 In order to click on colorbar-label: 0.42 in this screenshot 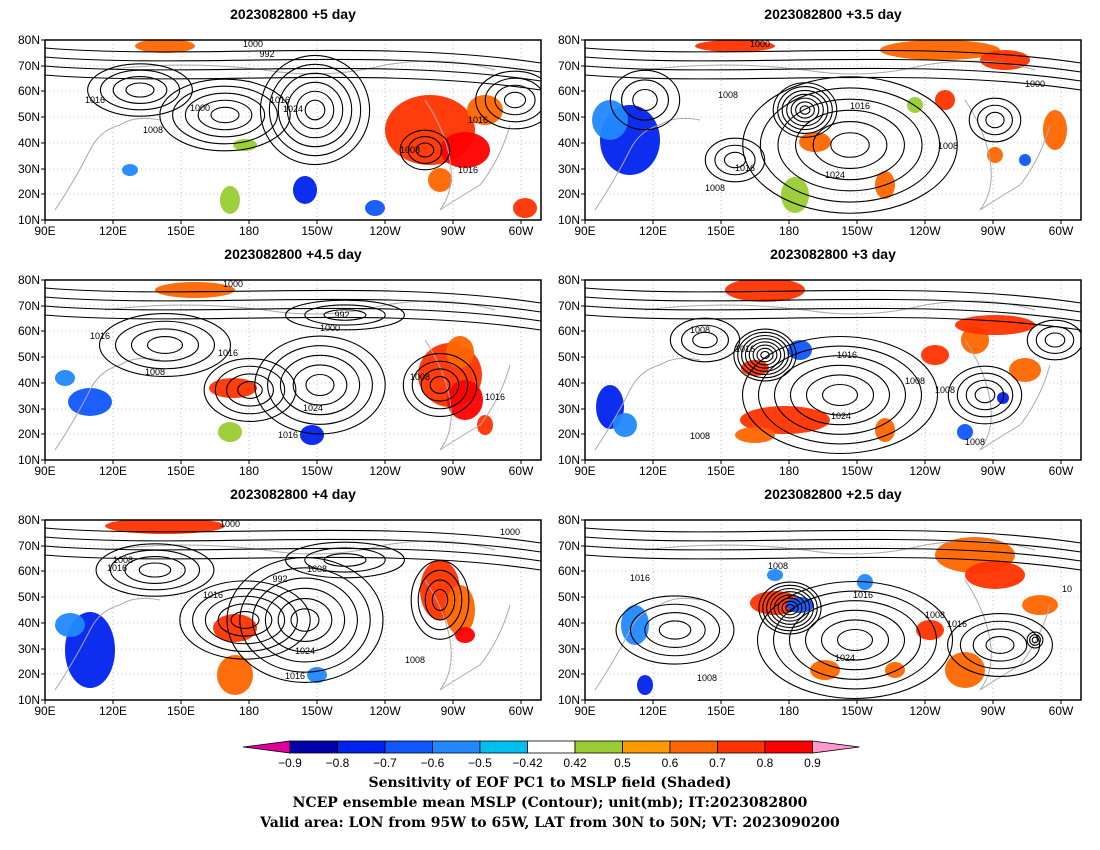, I will do `click(575, 763)`.